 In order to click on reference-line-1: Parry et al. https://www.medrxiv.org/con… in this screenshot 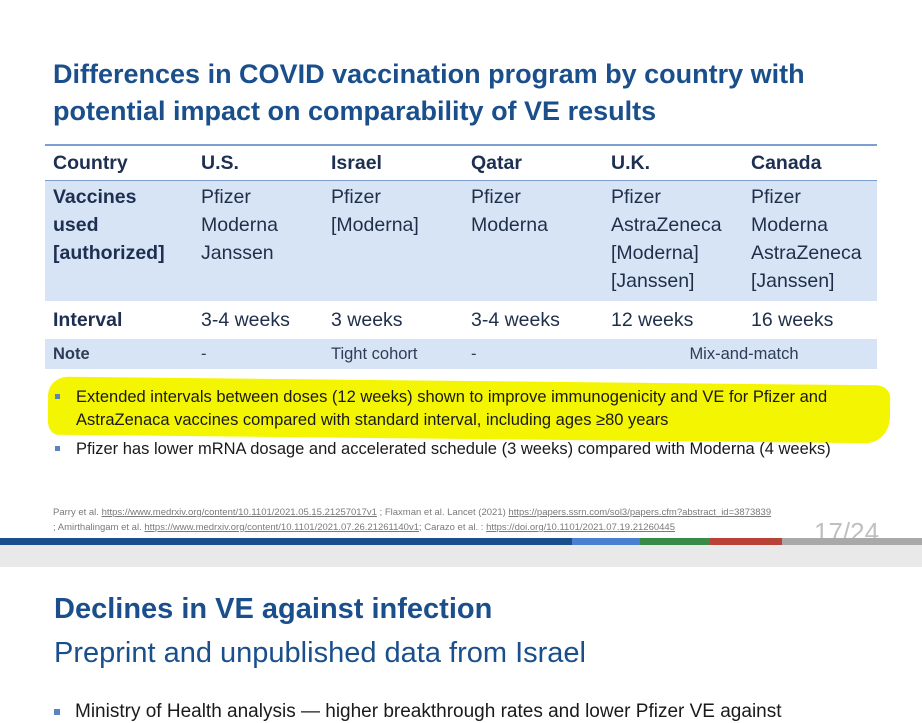, I will do `click(468, 512)`.